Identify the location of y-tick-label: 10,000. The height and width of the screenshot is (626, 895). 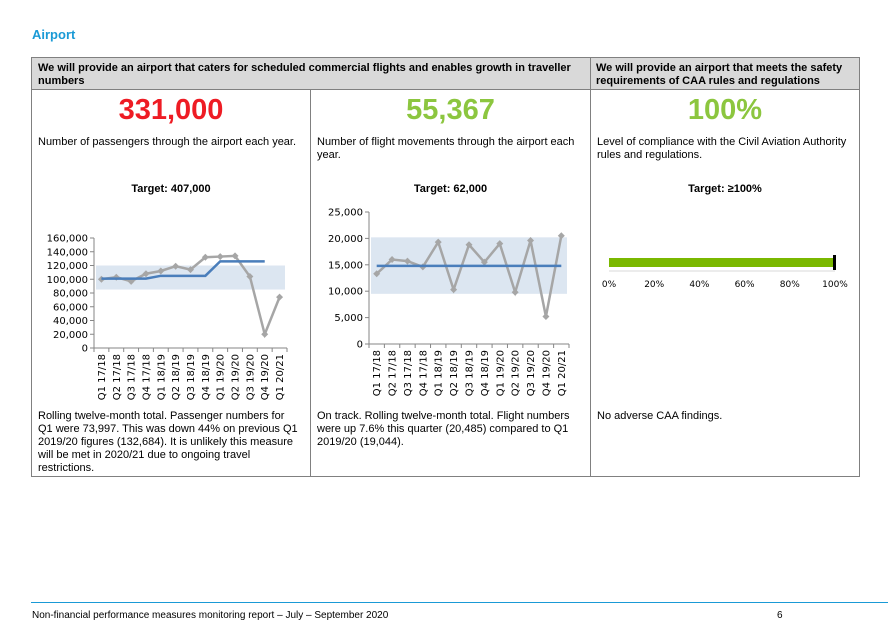
(345, 292).